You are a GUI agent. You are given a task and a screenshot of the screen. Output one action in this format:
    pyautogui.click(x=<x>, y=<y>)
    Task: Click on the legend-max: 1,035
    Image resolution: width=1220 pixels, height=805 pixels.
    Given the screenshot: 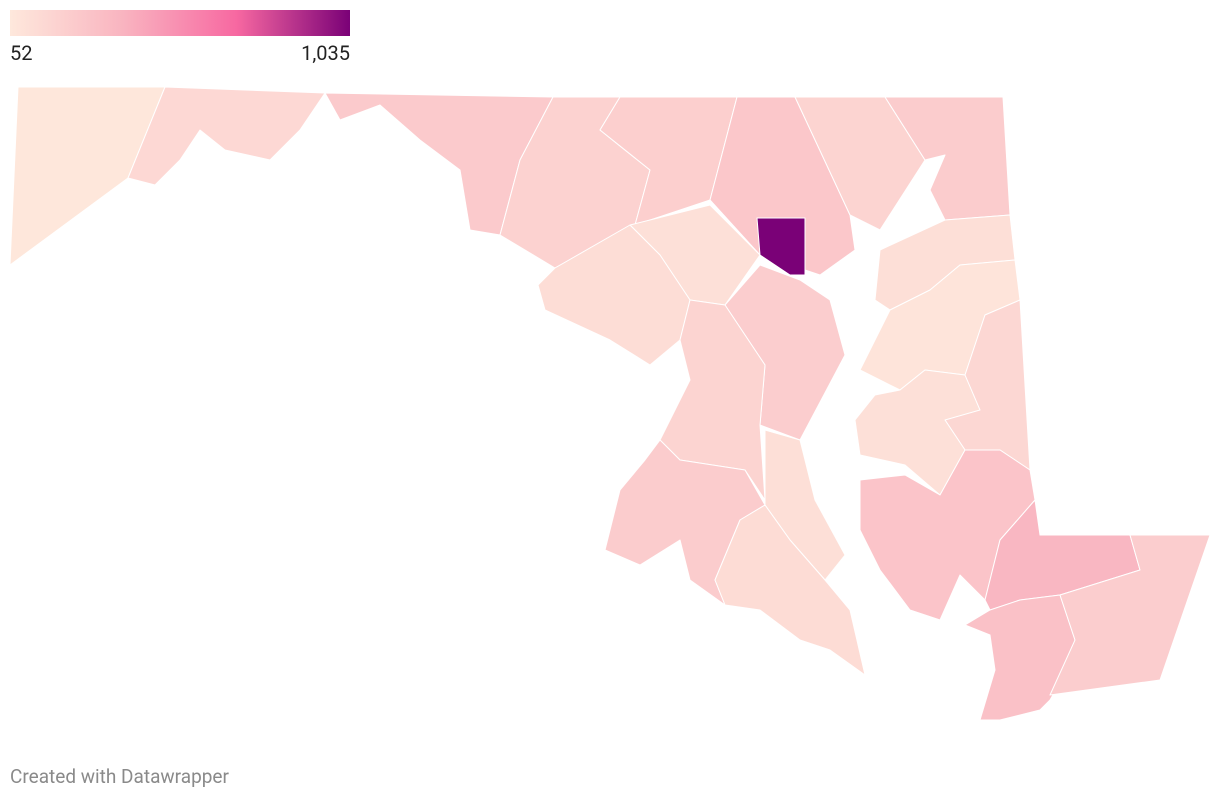 What is the action you would take?
    pyautogui.click(x=325, y=53)
    